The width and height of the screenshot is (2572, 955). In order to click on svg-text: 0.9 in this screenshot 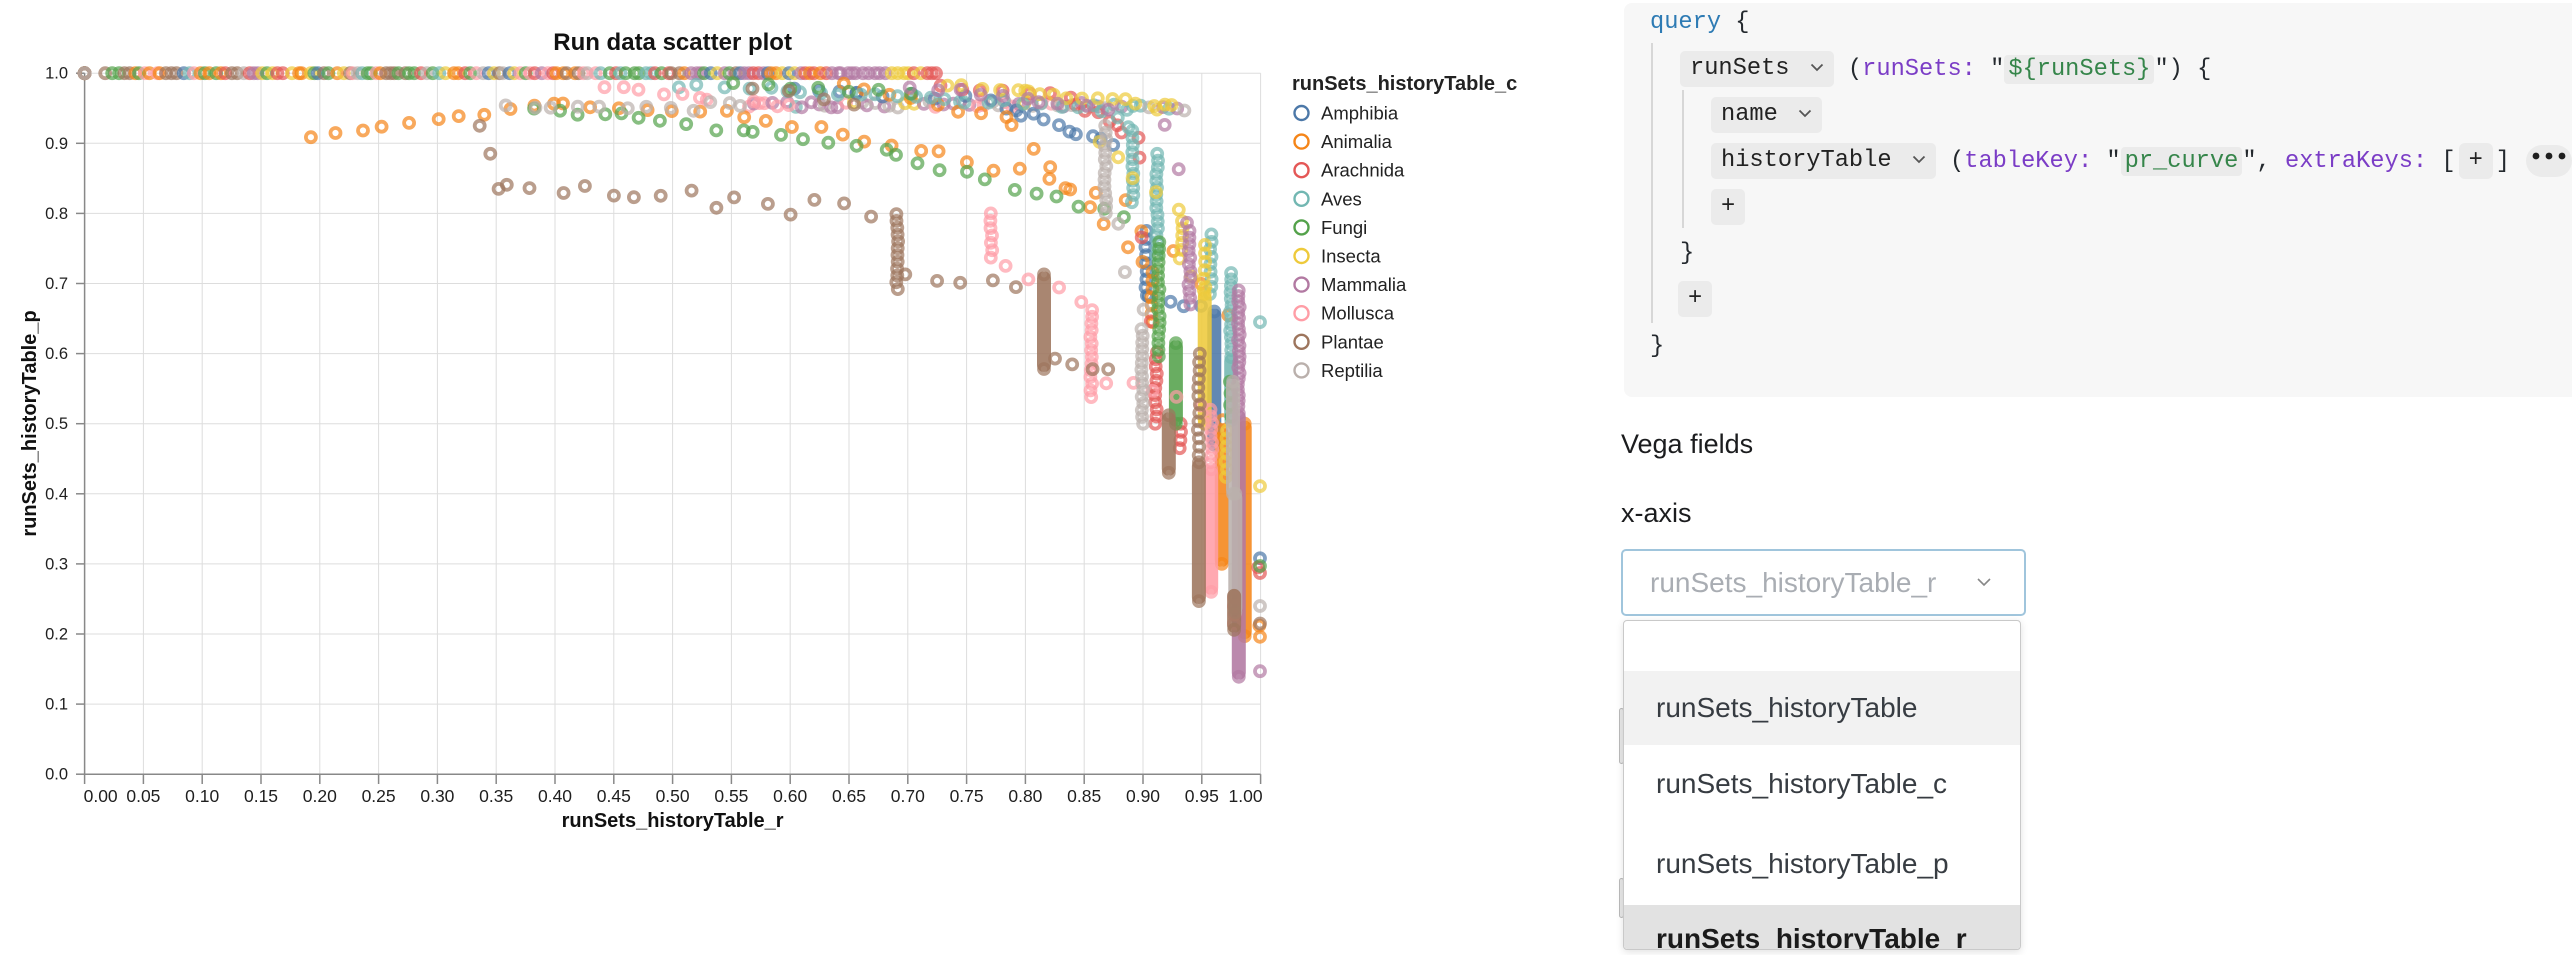, I will do `click(56, 144)`.